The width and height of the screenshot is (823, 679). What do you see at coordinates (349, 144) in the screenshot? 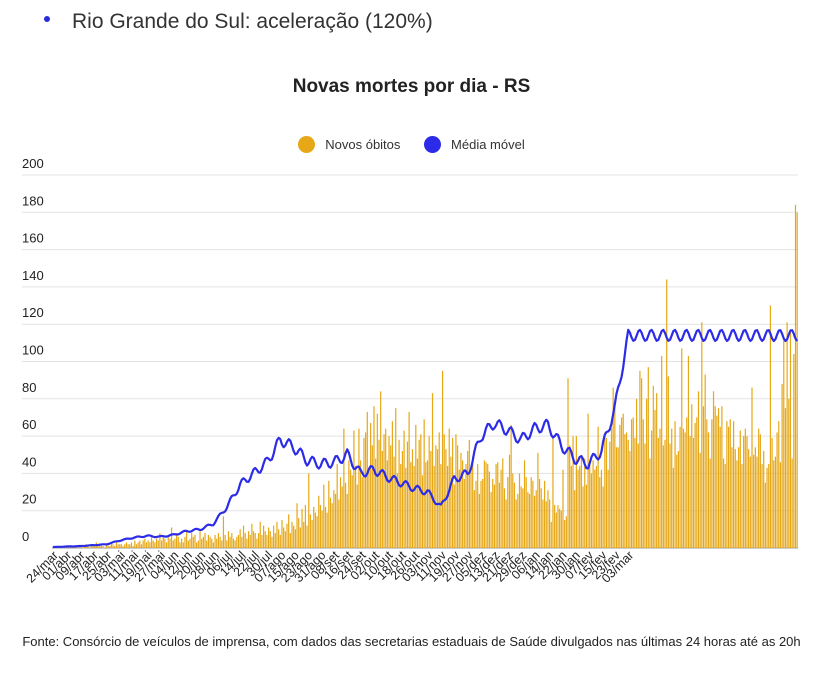
I see `legend-item-novos-obitos: Novos óbitos` at bounding box center [349, 144].